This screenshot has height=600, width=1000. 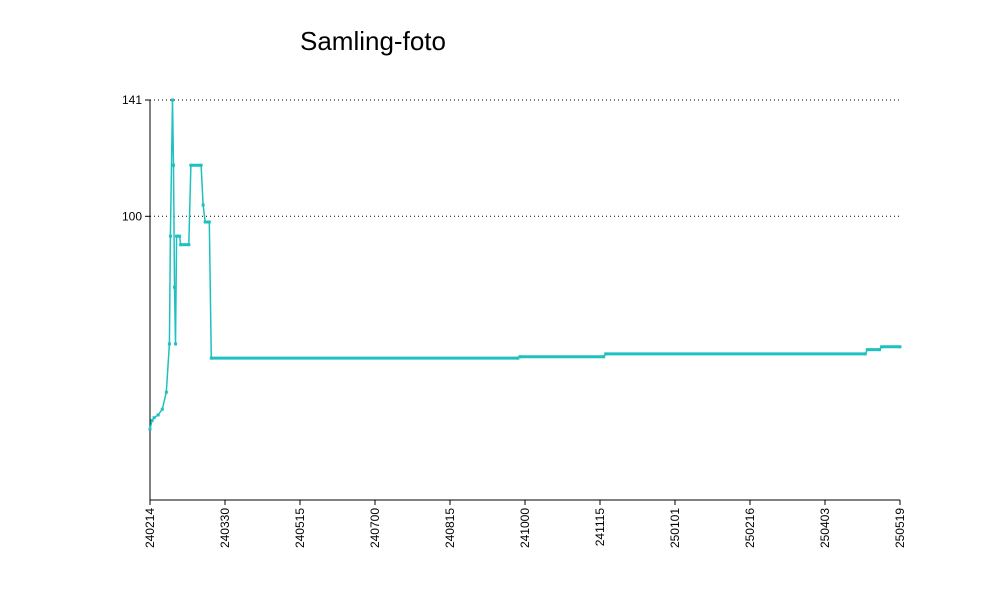 I want to click on x-tick-label: 240515, so click(x=300, y=528).